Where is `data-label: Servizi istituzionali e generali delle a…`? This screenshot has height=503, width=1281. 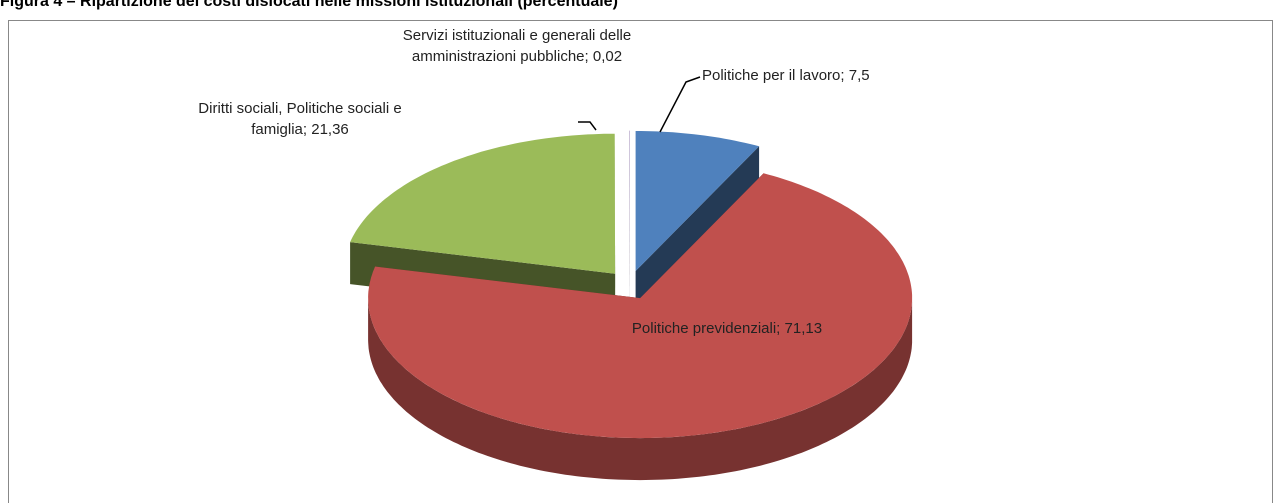
data-label: Servizi istituzionali e generali delle a… is located at coordinates (517, 46).